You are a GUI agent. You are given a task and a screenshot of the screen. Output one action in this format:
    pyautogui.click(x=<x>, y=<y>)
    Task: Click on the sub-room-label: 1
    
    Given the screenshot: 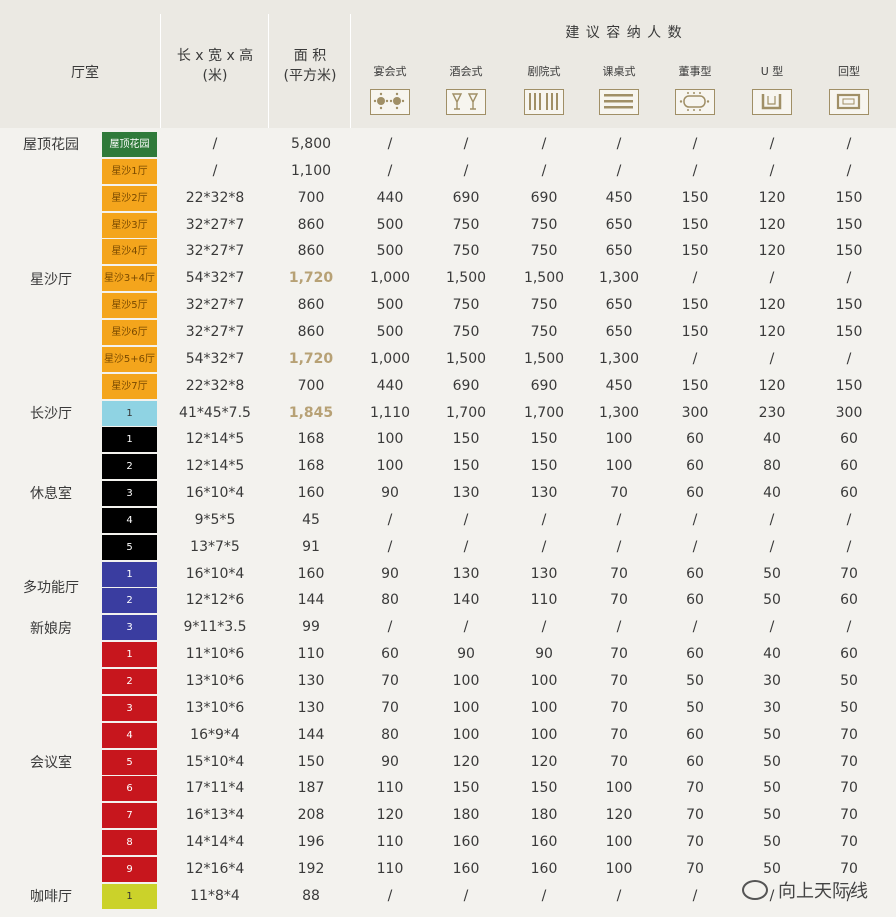 What is the action you would take?
    pyautogui.click(x=129, y=574)
    